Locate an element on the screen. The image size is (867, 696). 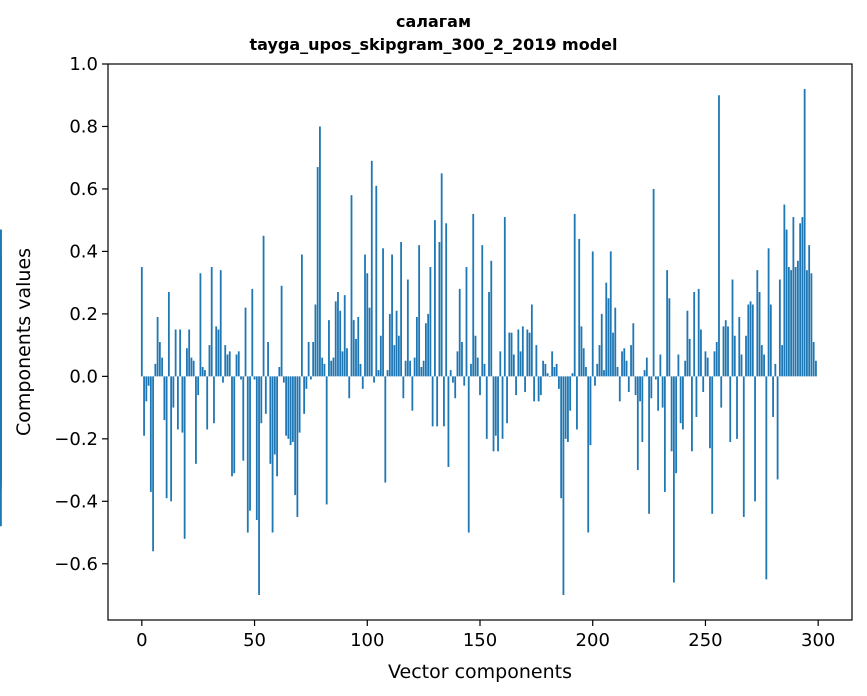
y-axis-label: Components values is located at coordinates (24, 342).